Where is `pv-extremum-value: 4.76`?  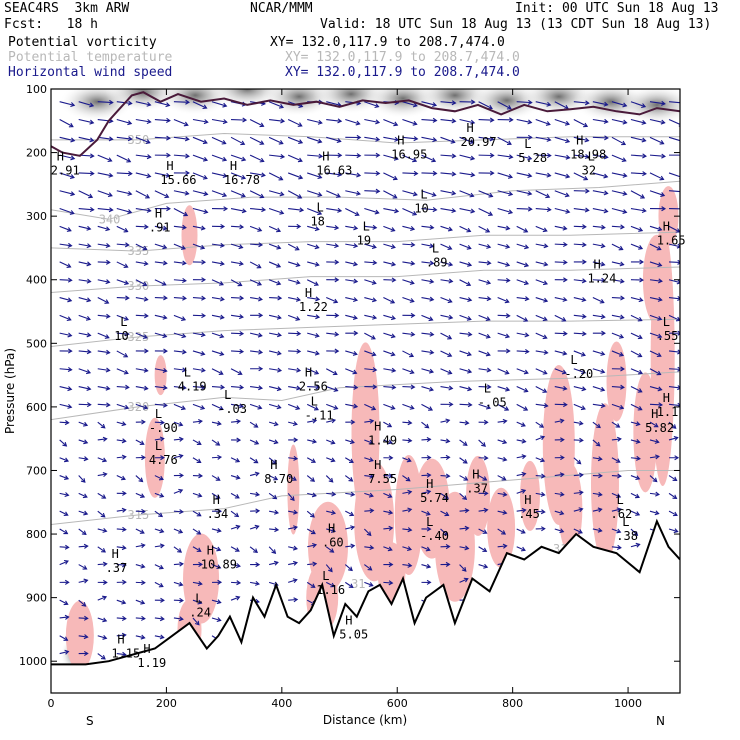
pv-extremum-value: 4.76 is located at coordinates (163, 460).